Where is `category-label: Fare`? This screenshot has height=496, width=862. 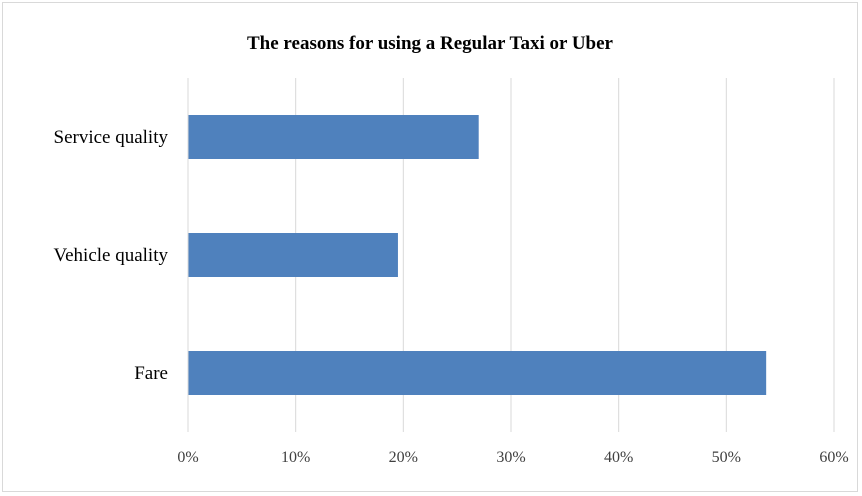 category-label: Fare is located at coordinates (151, 373).